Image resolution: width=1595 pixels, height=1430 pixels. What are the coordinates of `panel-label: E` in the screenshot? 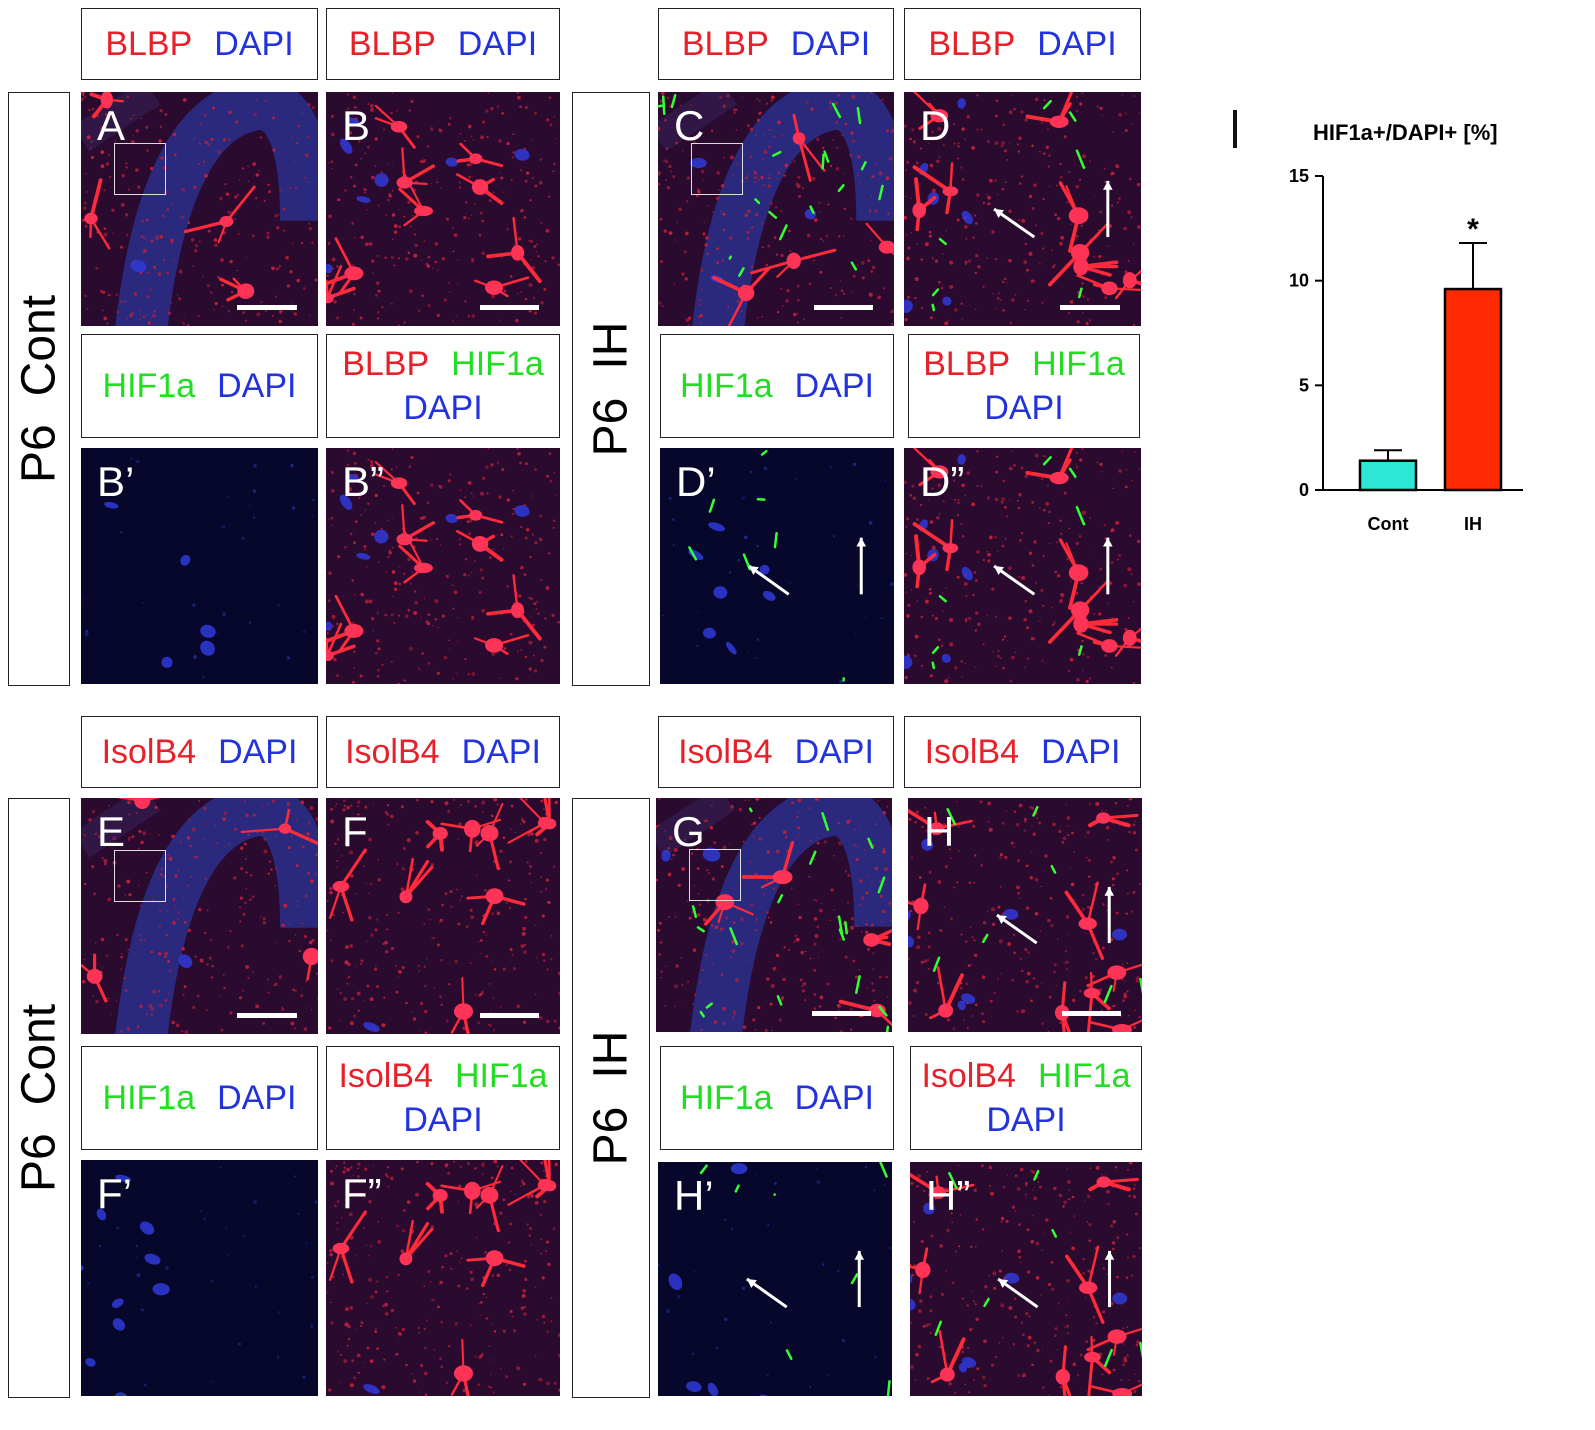 It's located at (111, 831).